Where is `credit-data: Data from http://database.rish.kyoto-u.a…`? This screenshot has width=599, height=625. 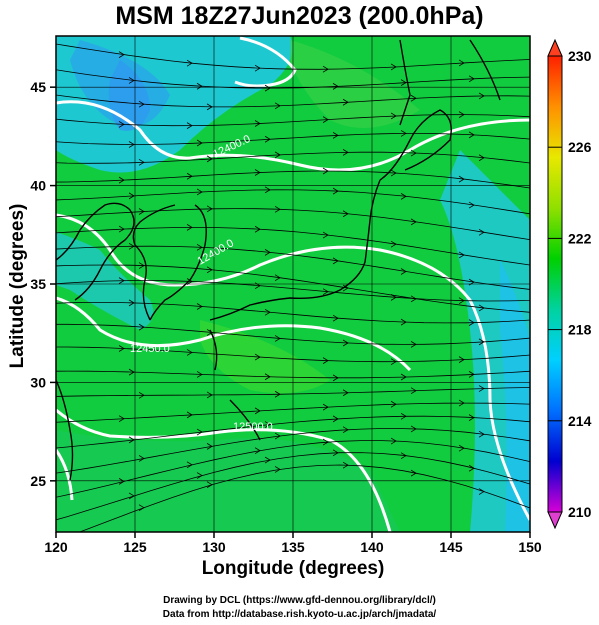
credit-data: Data from http://database.rish.kyoto-u.a… is located at coordinates (299, 614).